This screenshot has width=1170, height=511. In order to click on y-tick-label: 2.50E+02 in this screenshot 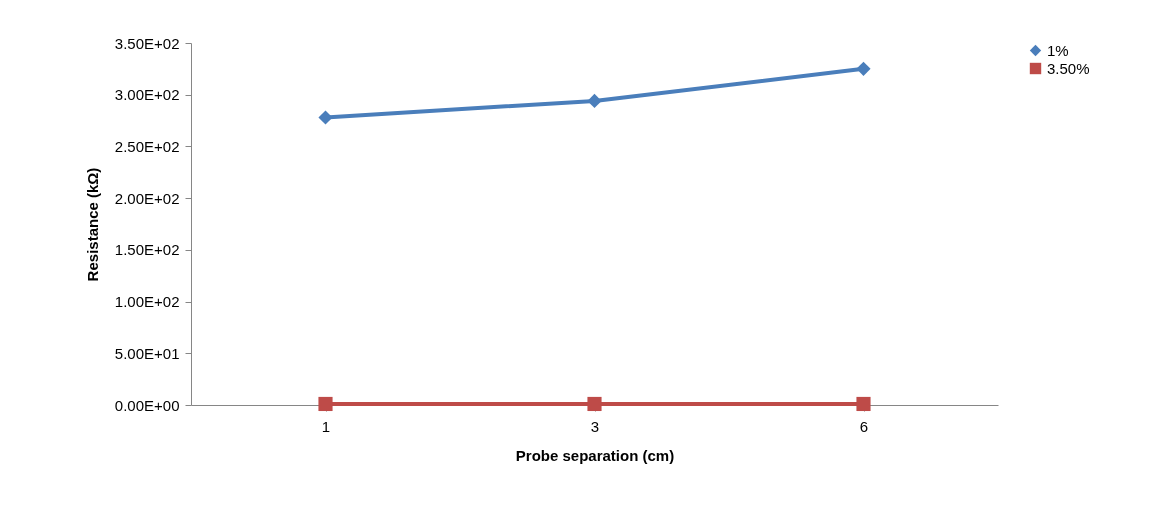, I will do `click(147, 146)`.